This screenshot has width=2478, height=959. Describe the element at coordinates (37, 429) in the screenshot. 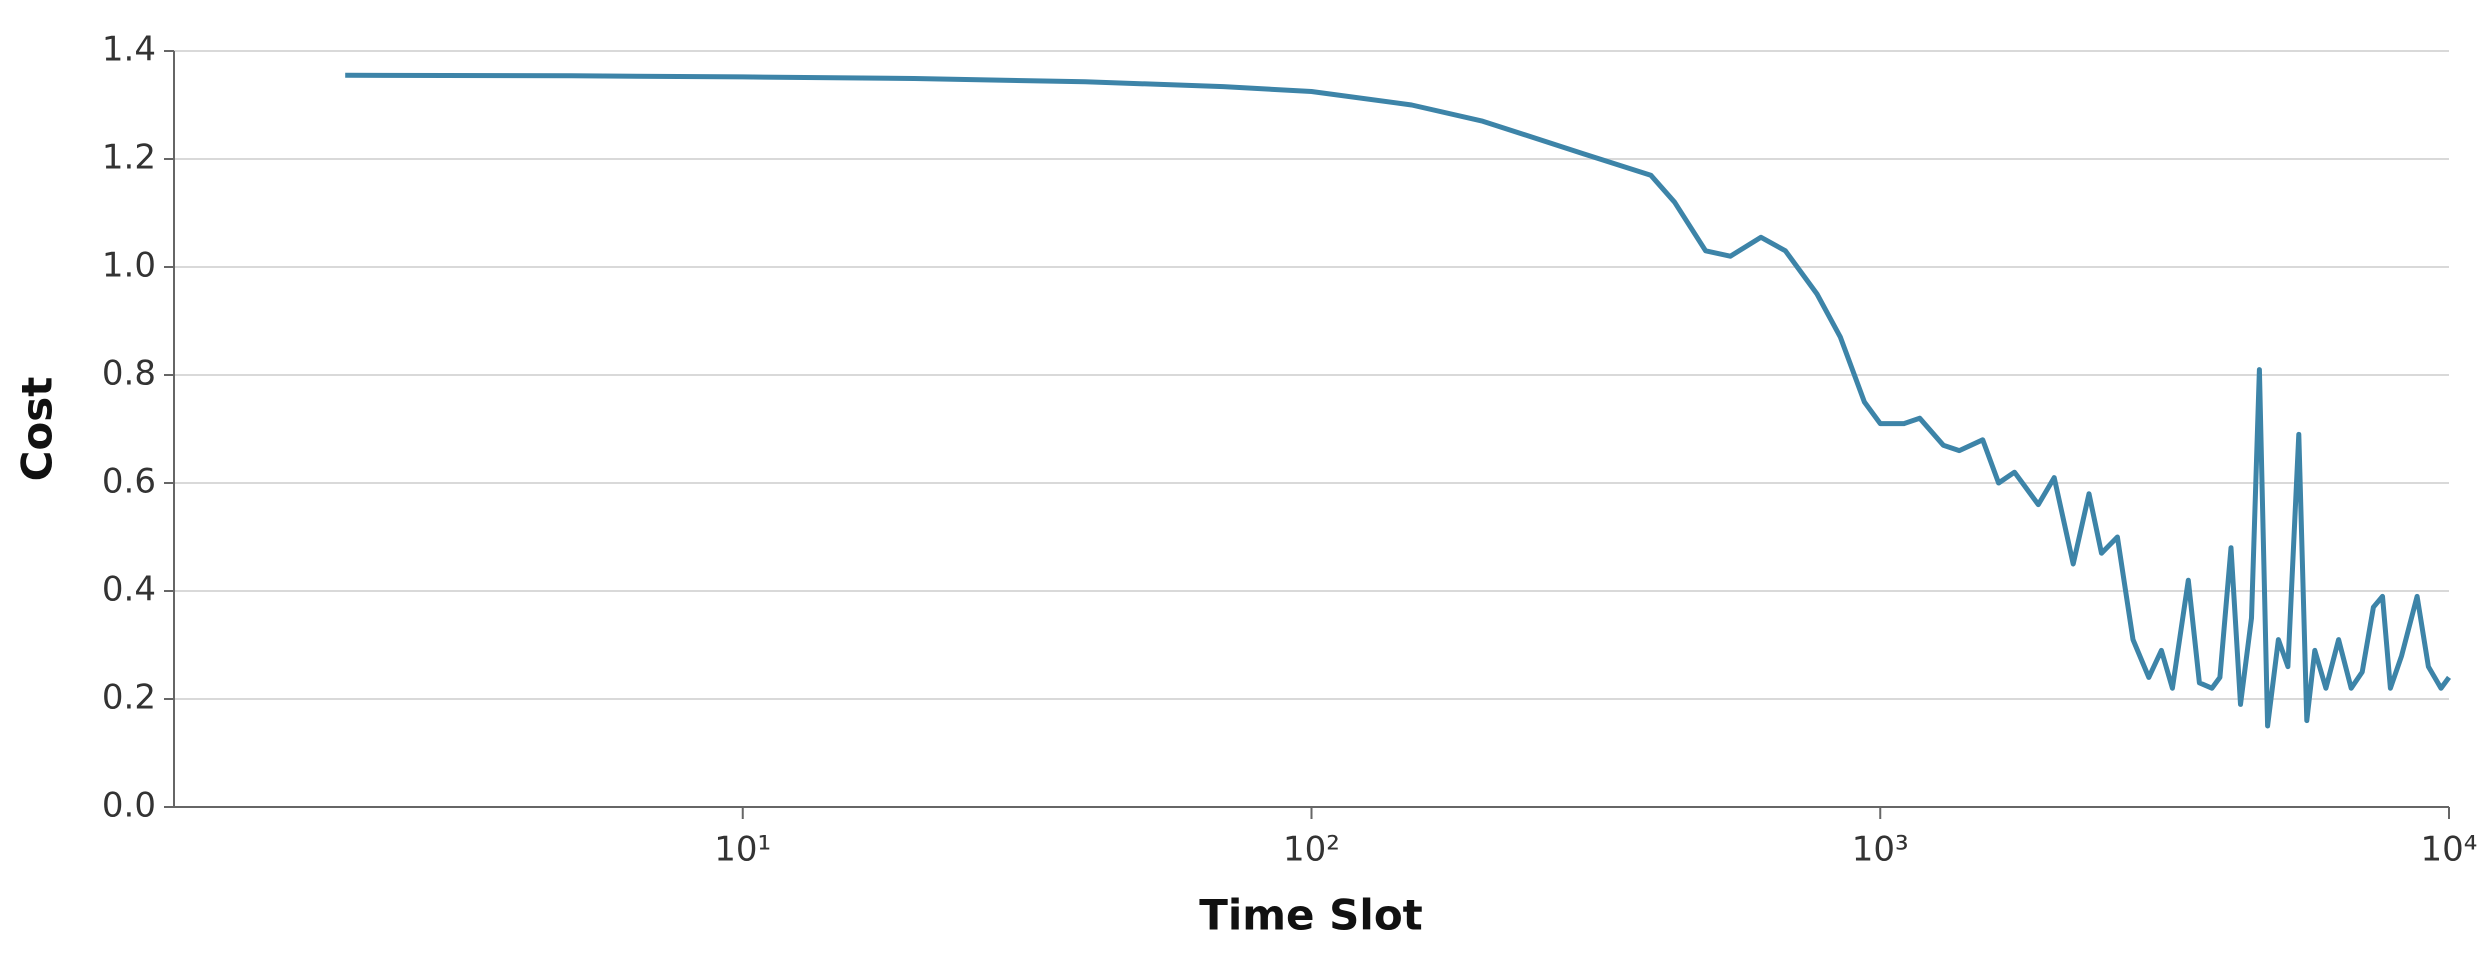

I see `y-axis-title: Cost` at that location.